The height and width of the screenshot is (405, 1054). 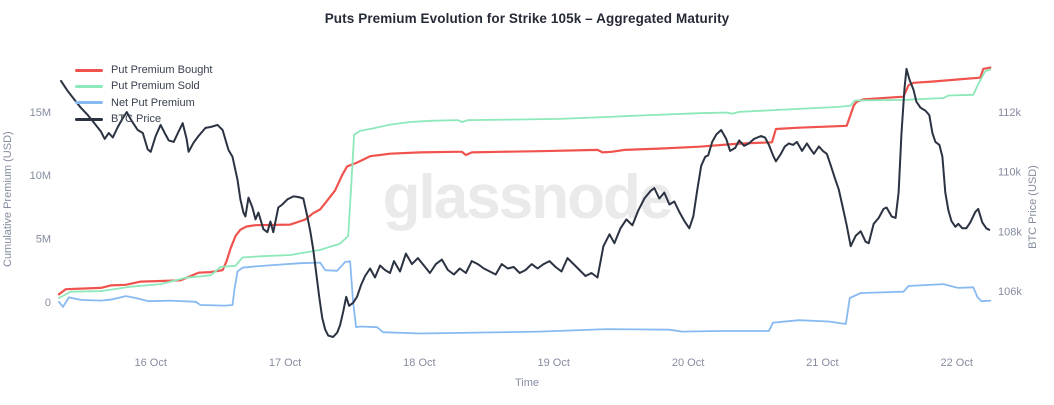 I want to click on legend-item-put-premium-sold: Put Premium Sold, so click(x=144, y=86).